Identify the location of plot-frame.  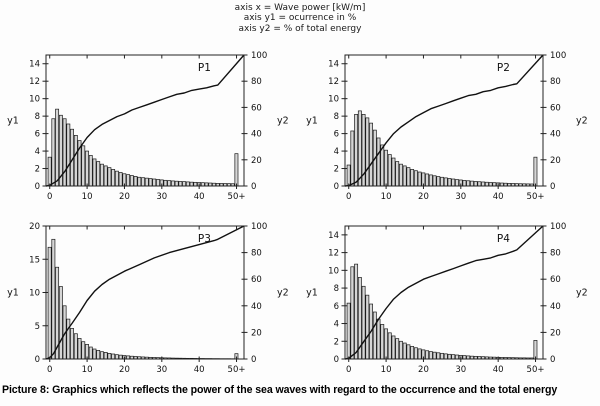
(145, 120).